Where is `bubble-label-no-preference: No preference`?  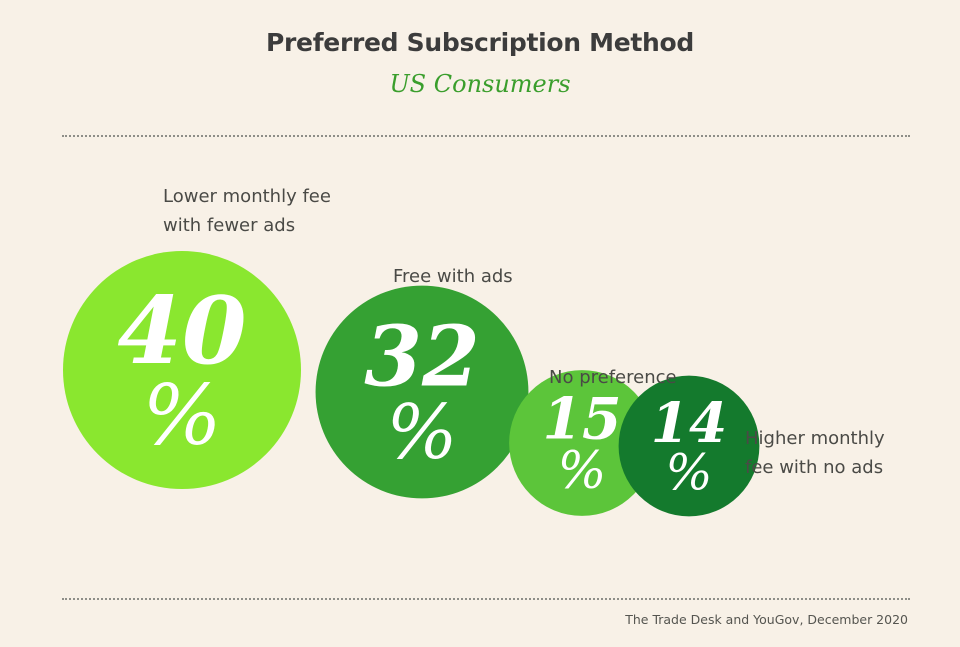 bubble-label-no-preference: No preference is located at coordinates (613, 377).